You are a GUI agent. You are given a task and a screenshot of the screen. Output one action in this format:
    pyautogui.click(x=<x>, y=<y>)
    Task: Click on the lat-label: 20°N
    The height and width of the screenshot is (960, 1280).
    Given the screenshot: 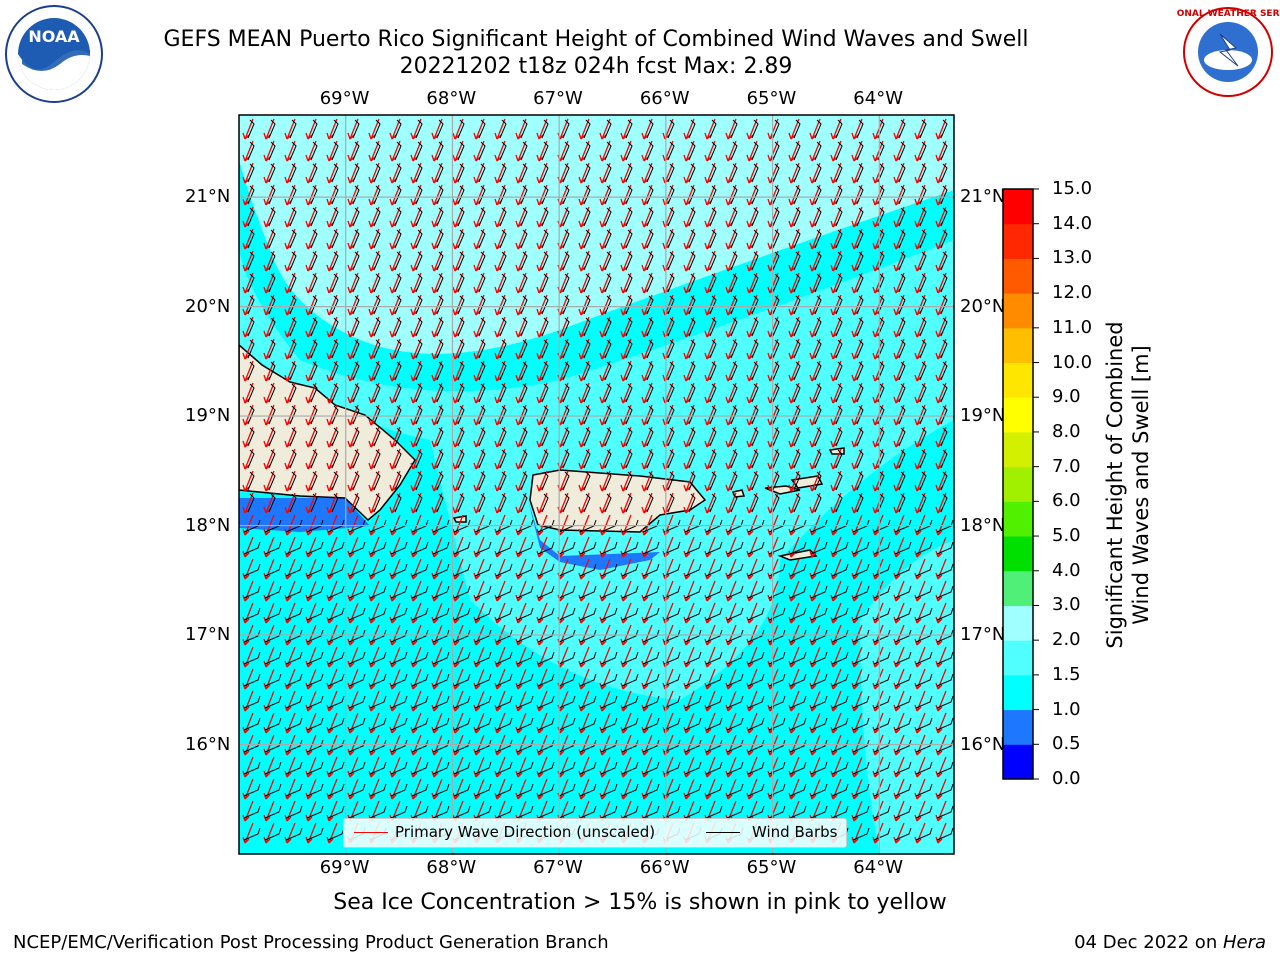 What is the action you would take?
    pyautogui.click(x=208, y=306)
    